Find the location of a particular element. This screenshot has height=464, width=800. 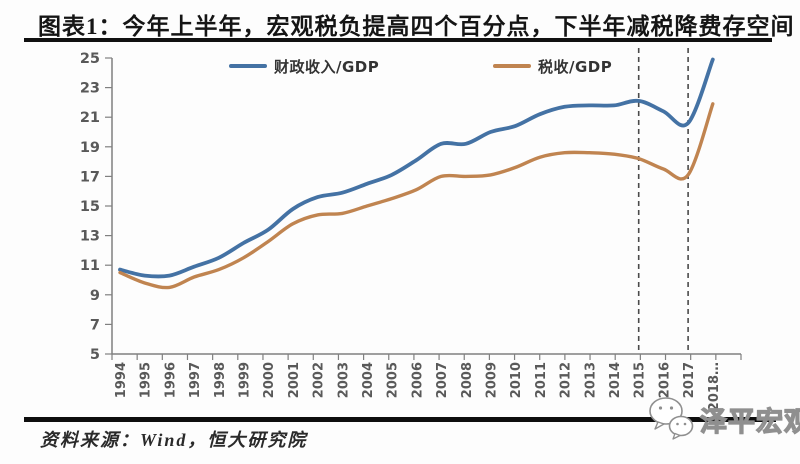

y-axis-label: 11 is located at coordinates (90, 266).